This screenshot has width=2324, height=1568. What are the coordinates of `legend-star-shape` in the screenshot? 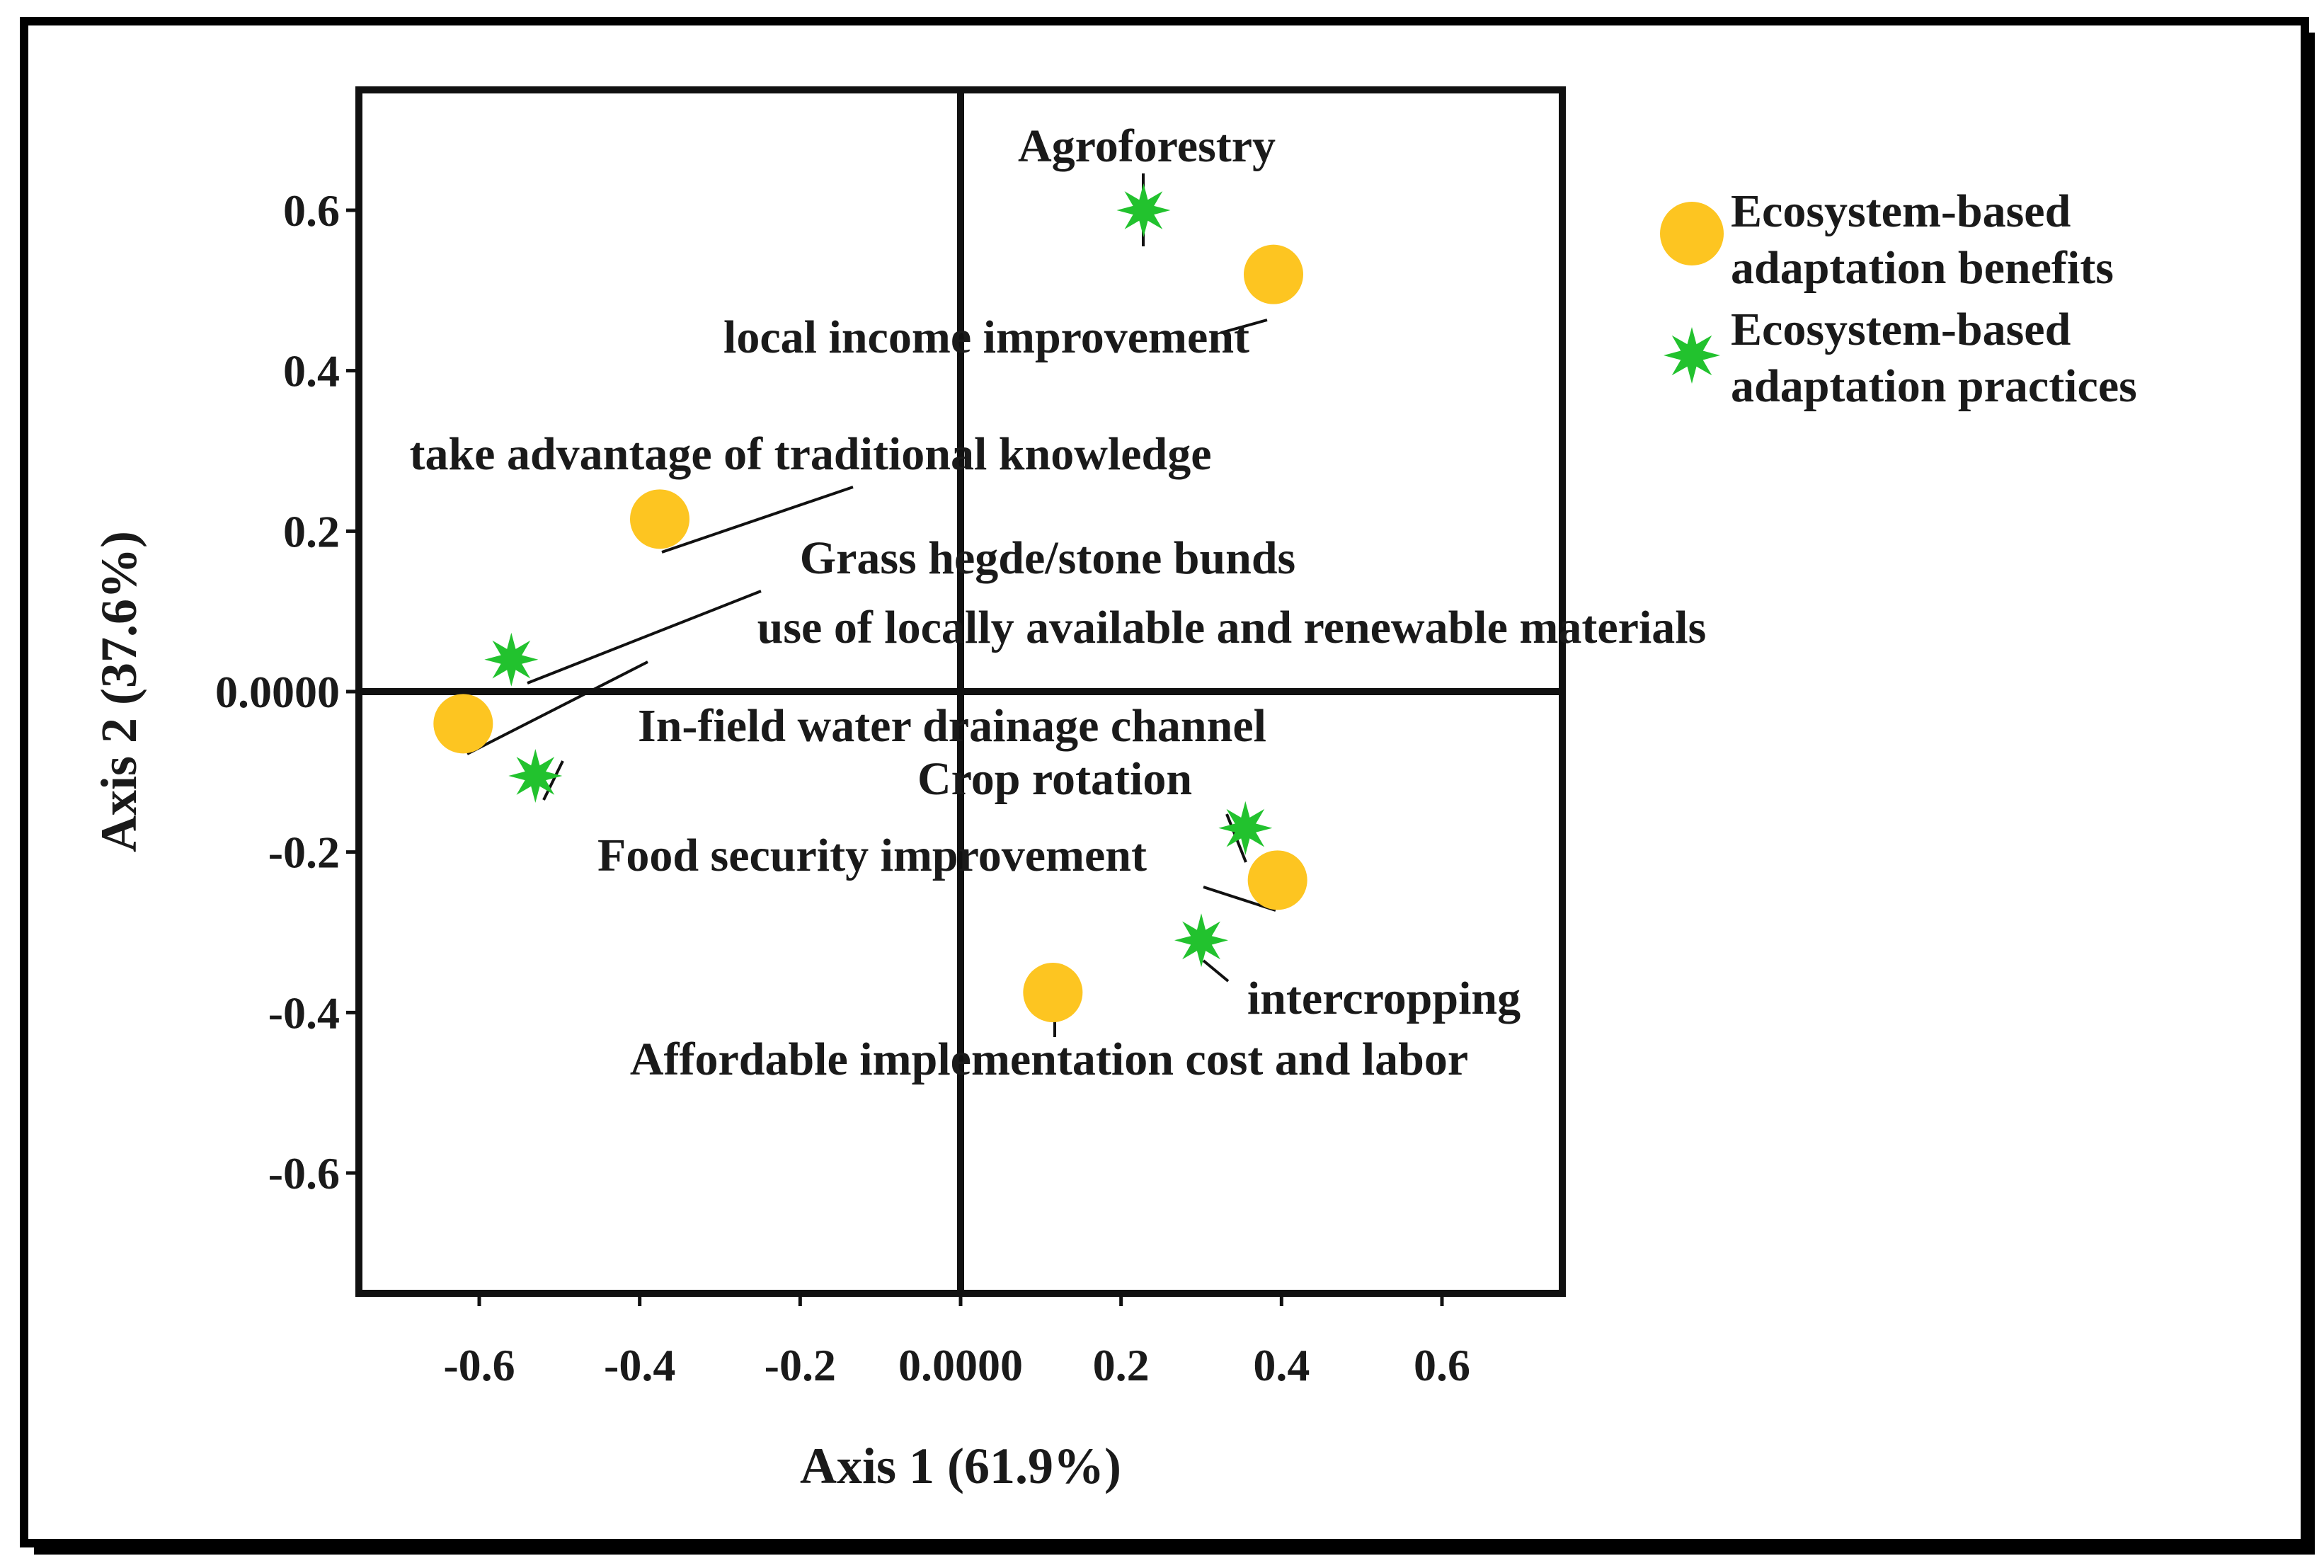 It's located at (1692, 355).